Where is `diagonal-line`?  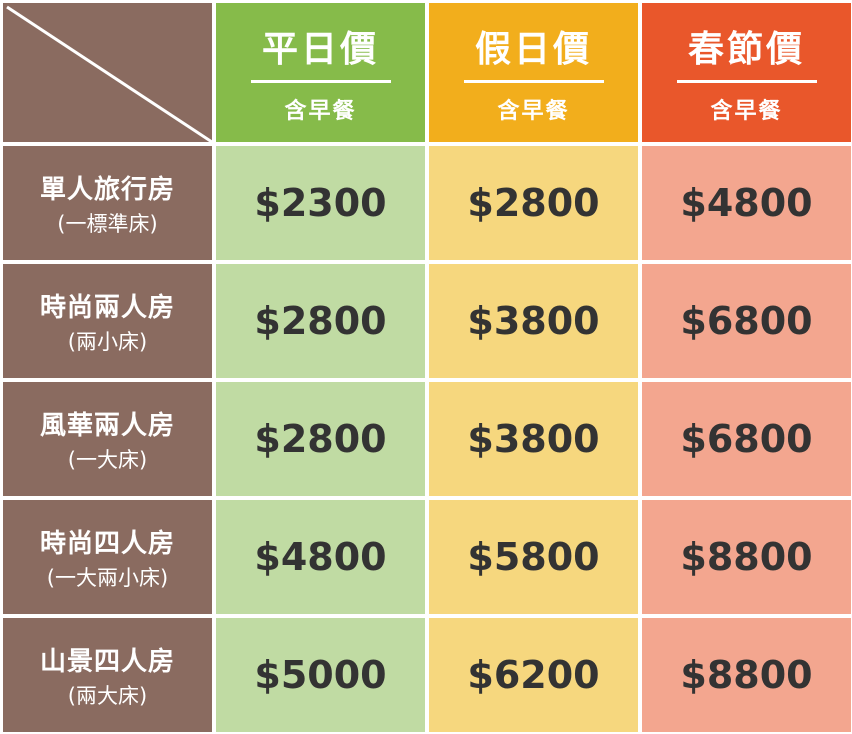 diagonal-line is located at coordinates (109, 73).